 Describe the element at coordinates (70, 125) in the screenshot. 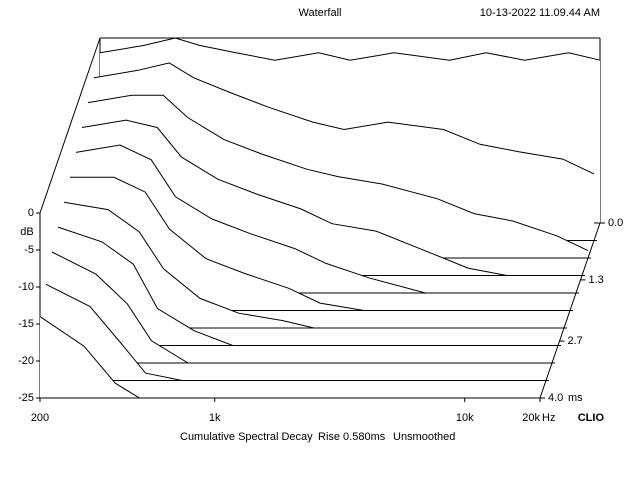

I see `frame-line` at that location.